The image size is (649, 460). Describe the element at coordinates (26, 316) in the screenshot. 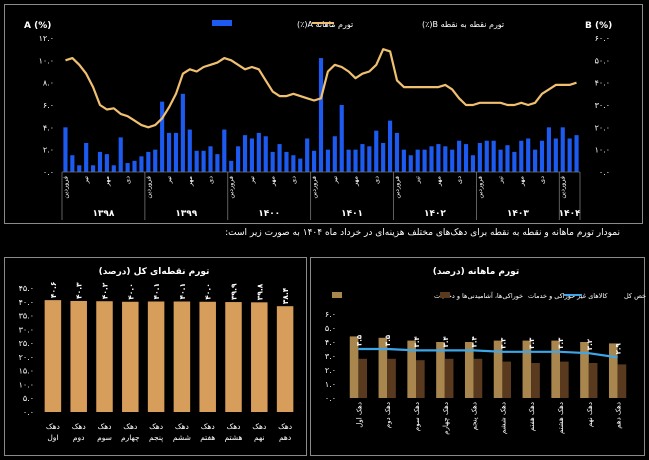

I see `y-tick: ۳۵.۰` at that location.